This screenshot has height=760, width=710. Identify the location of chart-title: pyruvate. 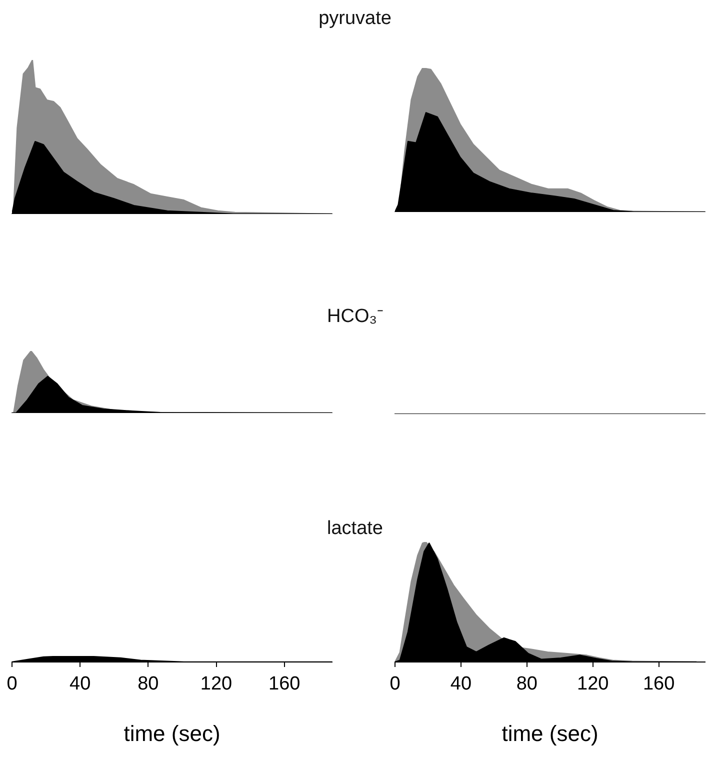
(355, 19).